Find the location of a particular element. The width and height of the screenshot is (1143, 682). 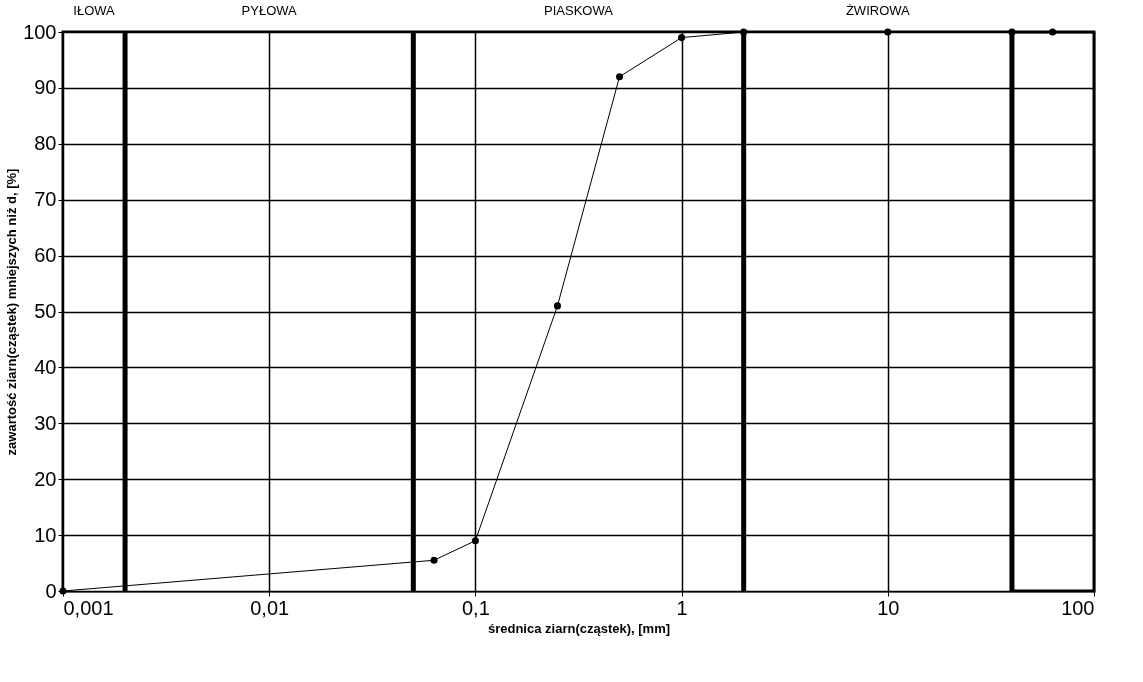

y-tick-label: 100 is located at coordinates (40, 31).